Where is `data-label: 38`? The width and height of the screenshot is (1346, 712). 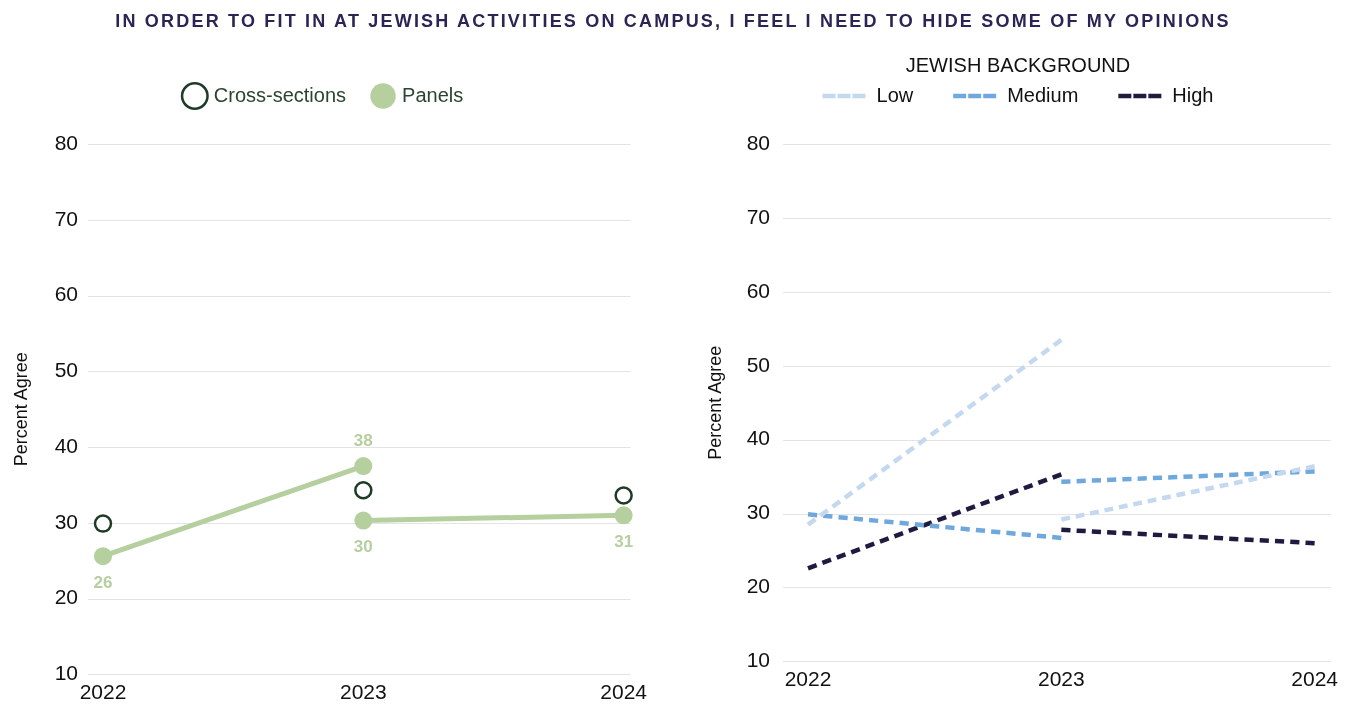 data-label: 38 is located at coordinates (363, 440).